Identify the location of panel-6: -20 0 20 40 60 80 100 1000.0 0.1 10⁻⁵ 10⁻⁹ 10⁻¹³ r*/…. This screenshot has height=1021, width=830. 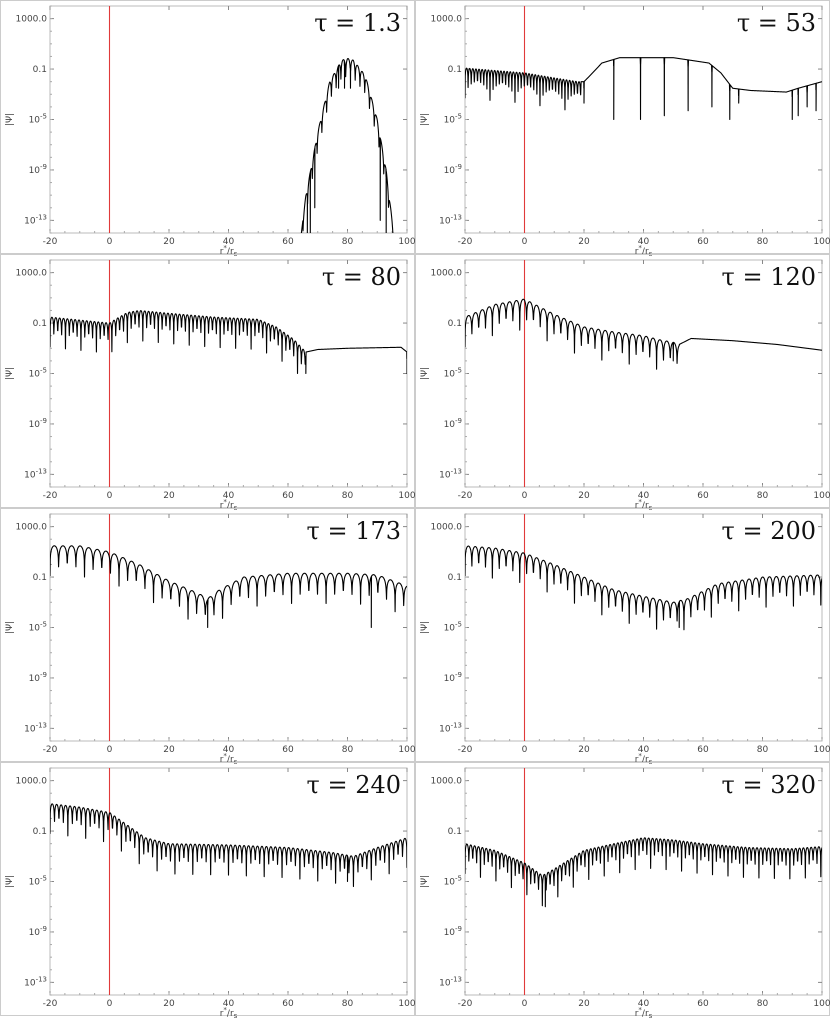
(622, 637).